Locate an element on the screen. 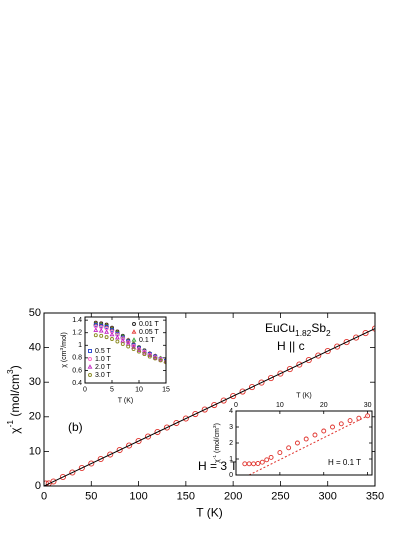  y-tick-label: 0.8 is located at coordinates (77, 358).